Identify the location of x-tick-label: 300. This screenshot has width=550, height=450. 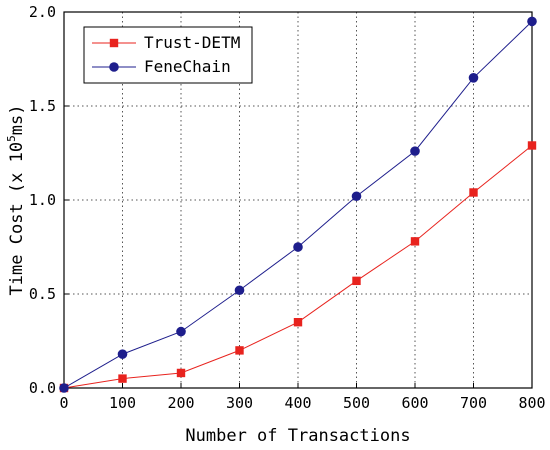
(239, 403).